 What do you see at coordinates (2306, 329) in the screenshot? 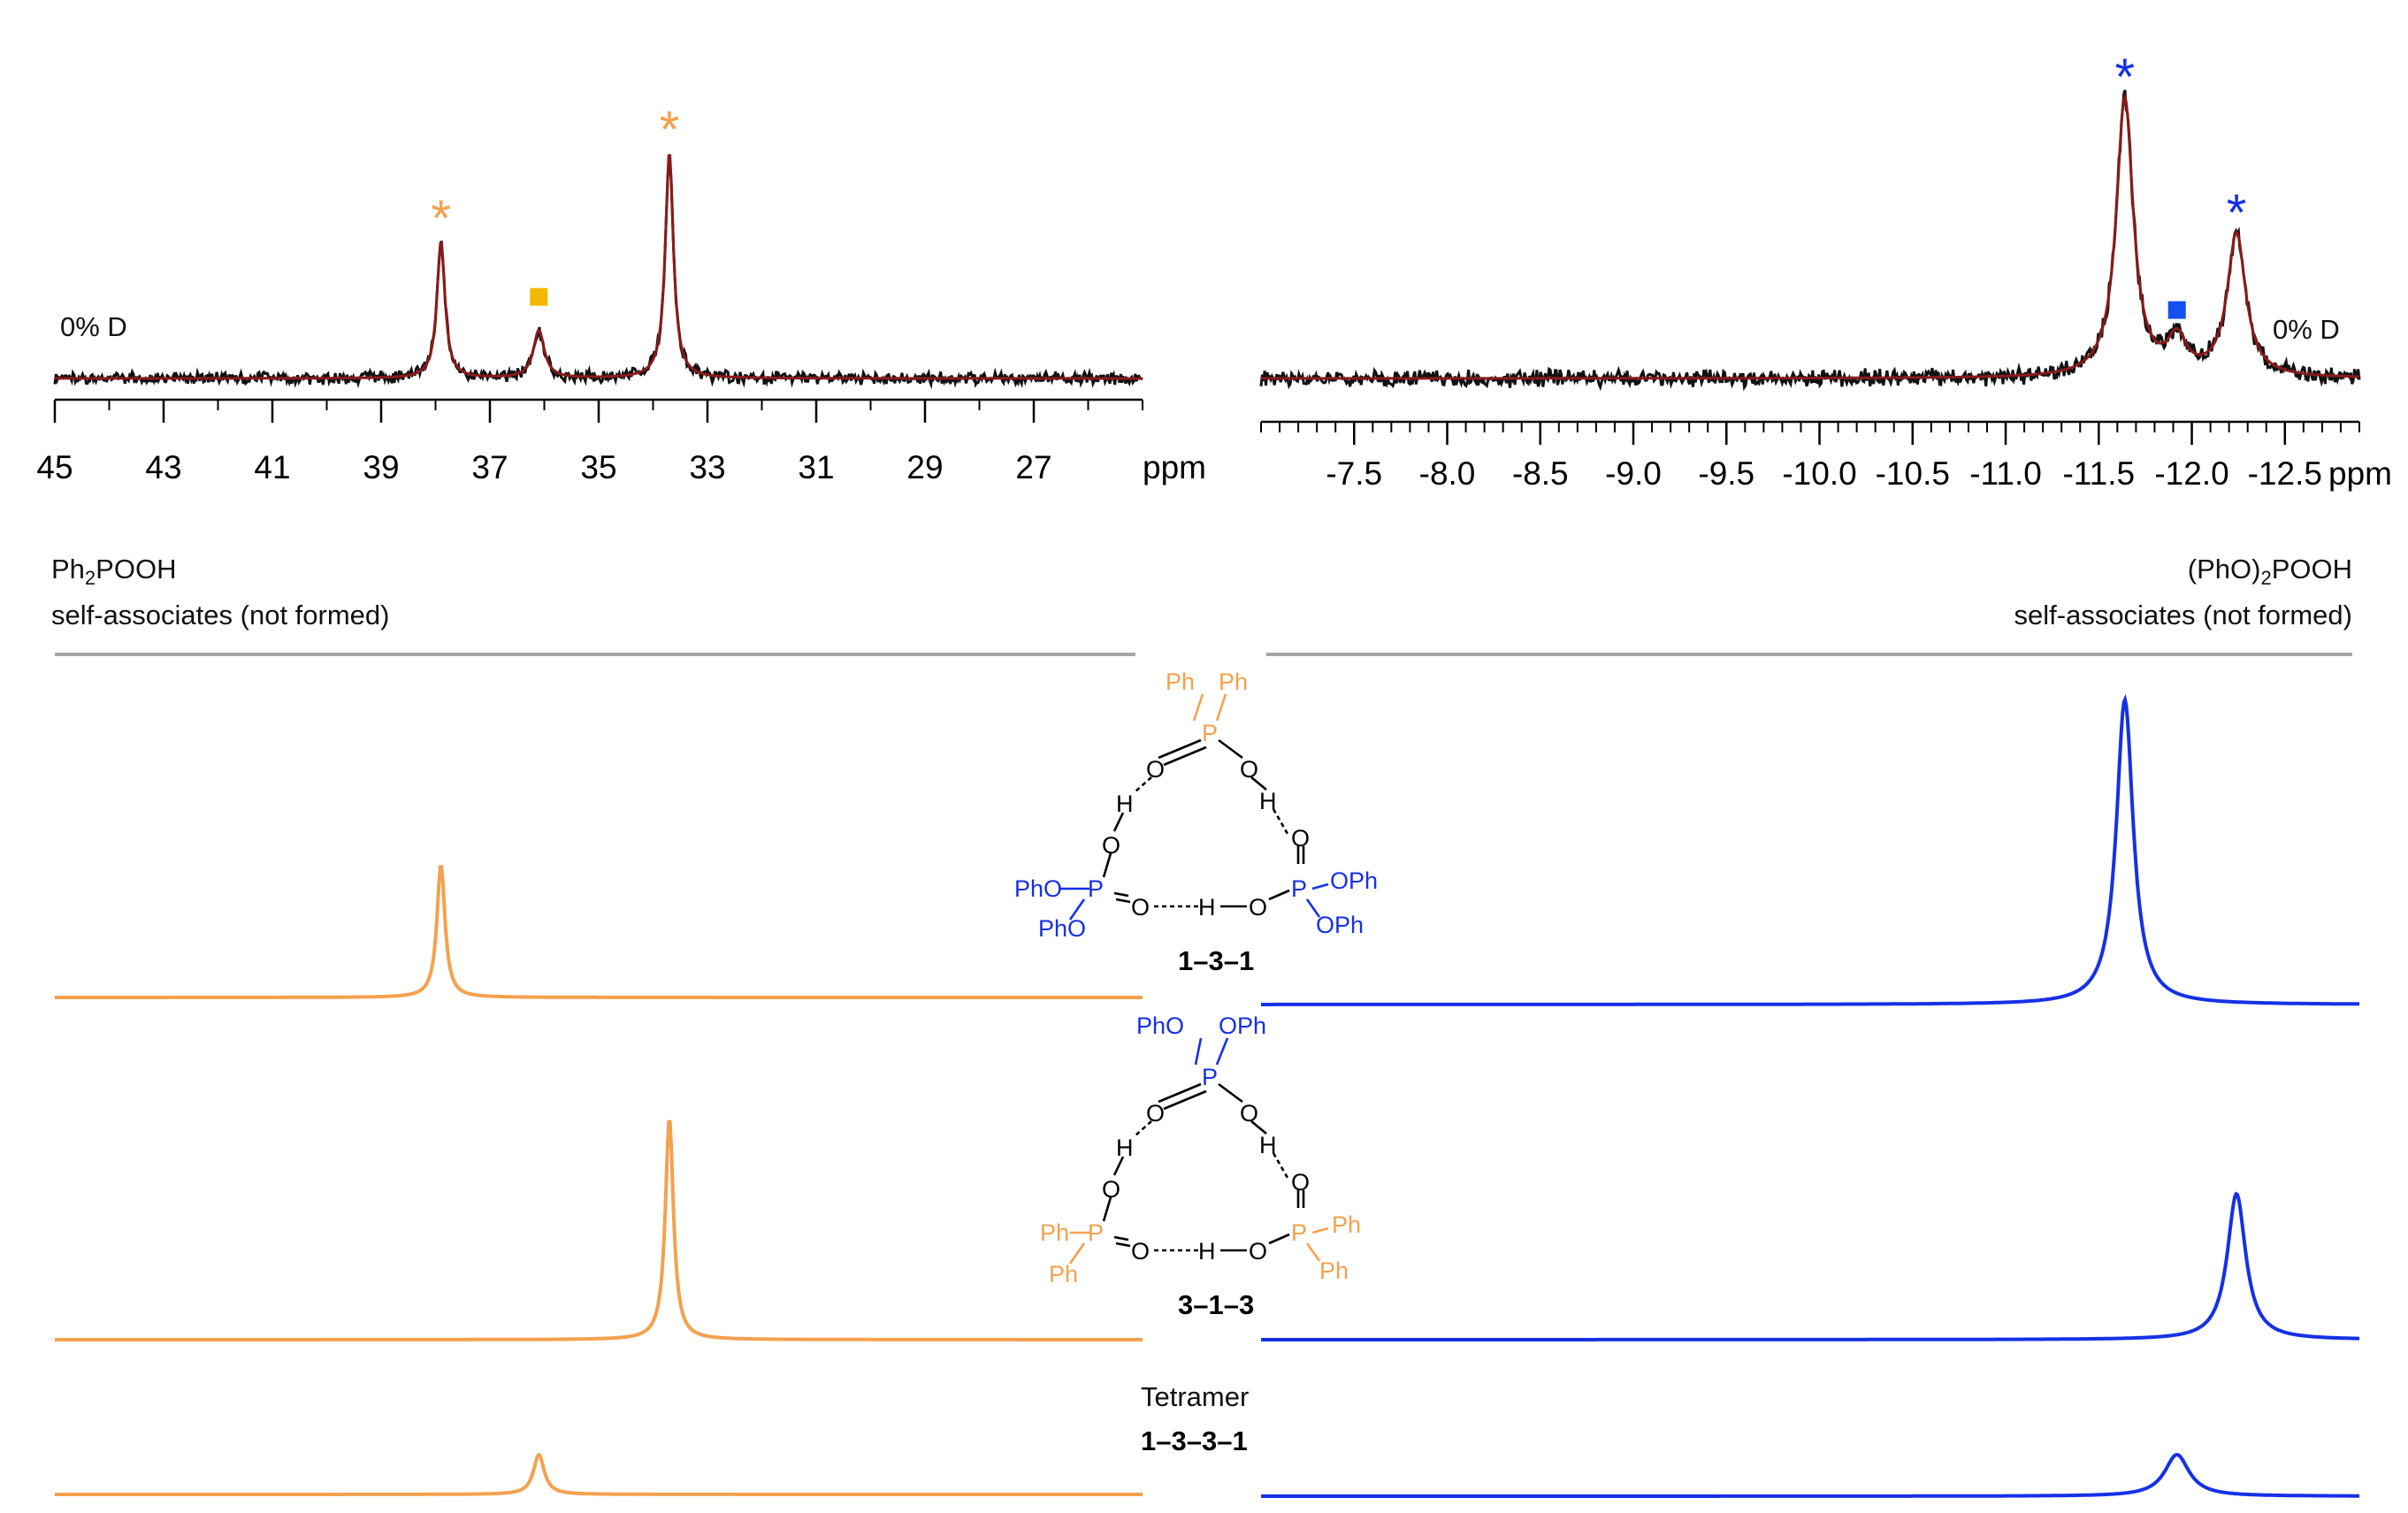
I see `deuterium-label-right: 0% D` at bounding box center [2306, 329].